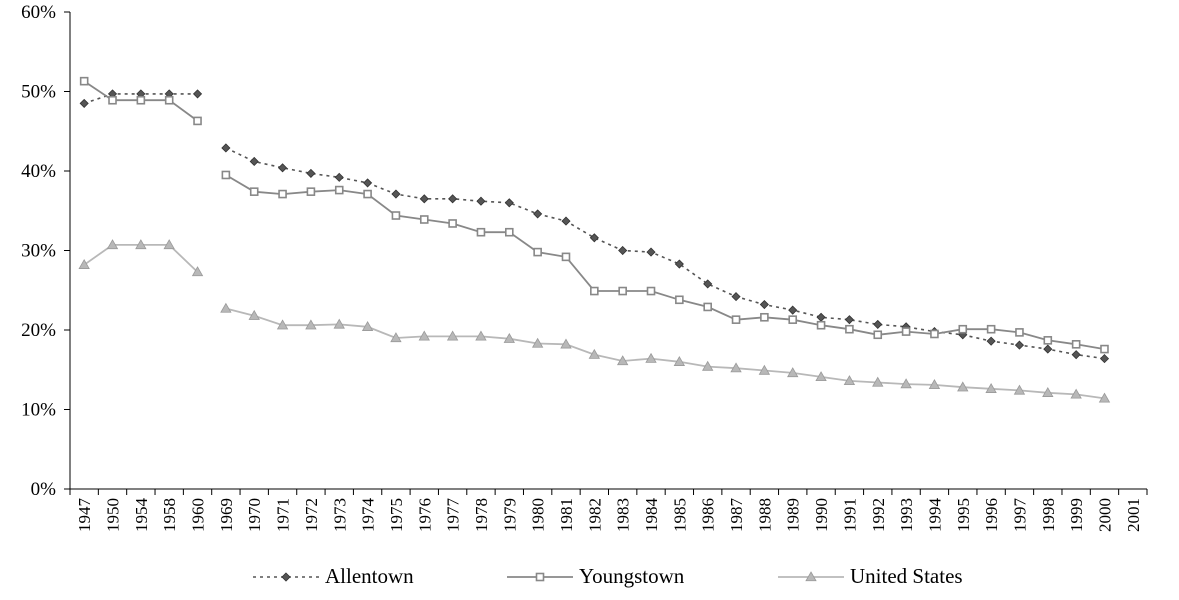 Image resolution: width=1179 pixels, height=600 pixels. What do you see at coordinates (623, 515) in the screenshot?
I see `x-tick-label: 1983` at bounding box center [623, 515].